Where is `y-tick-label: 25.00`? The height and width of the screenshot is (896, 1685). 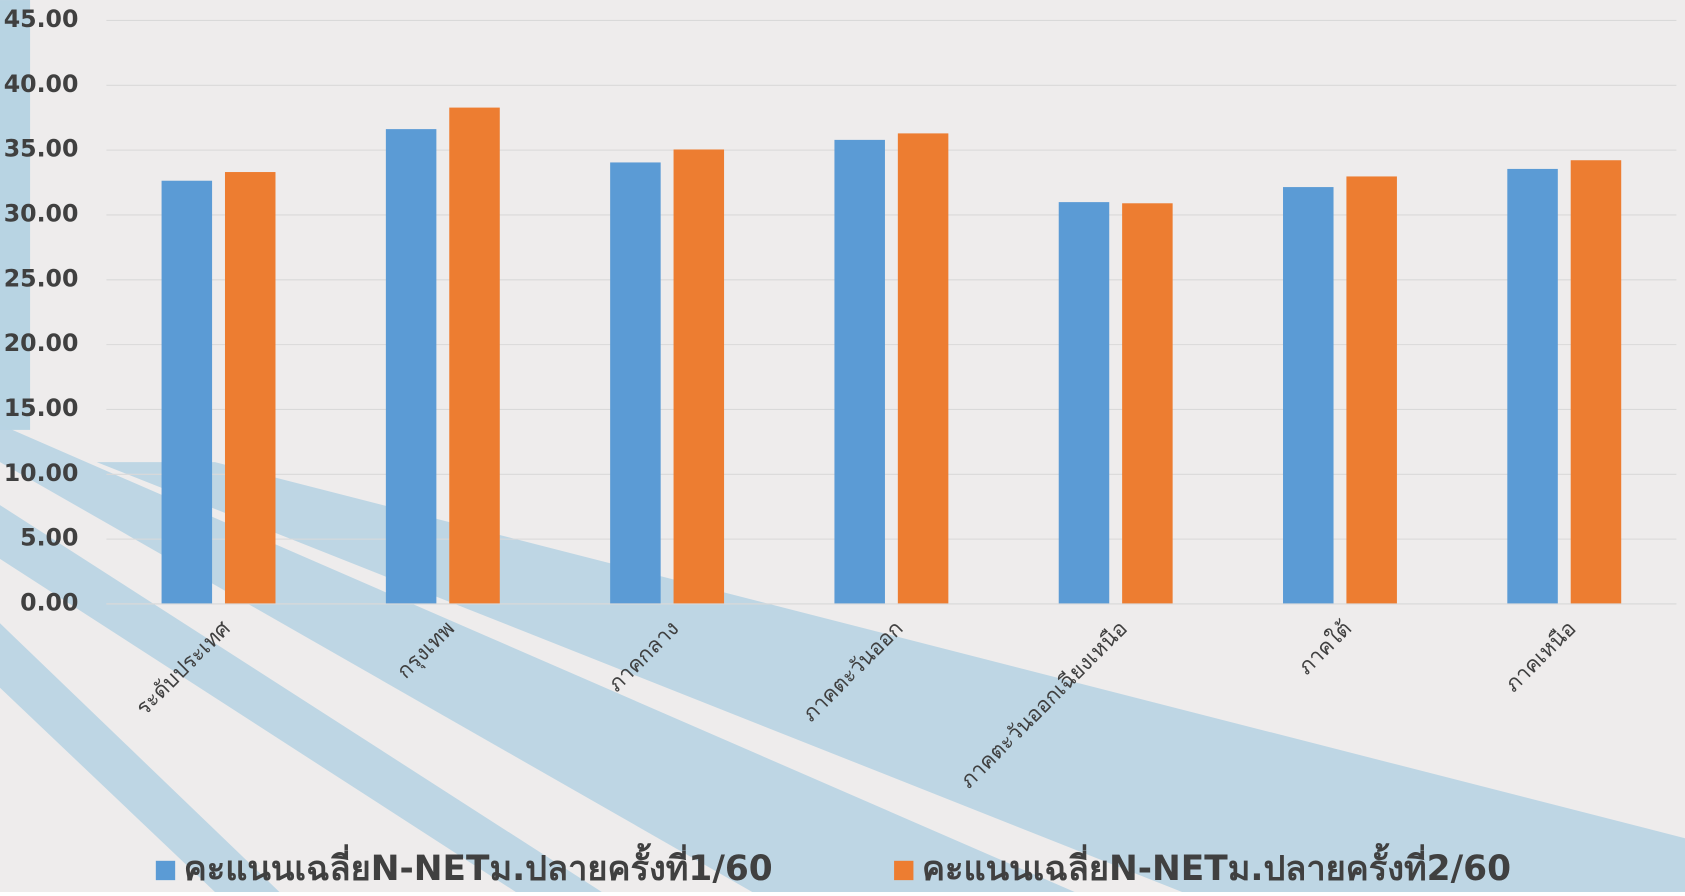
y-tick-label: 25.00 is located at coordinates (41, 278).